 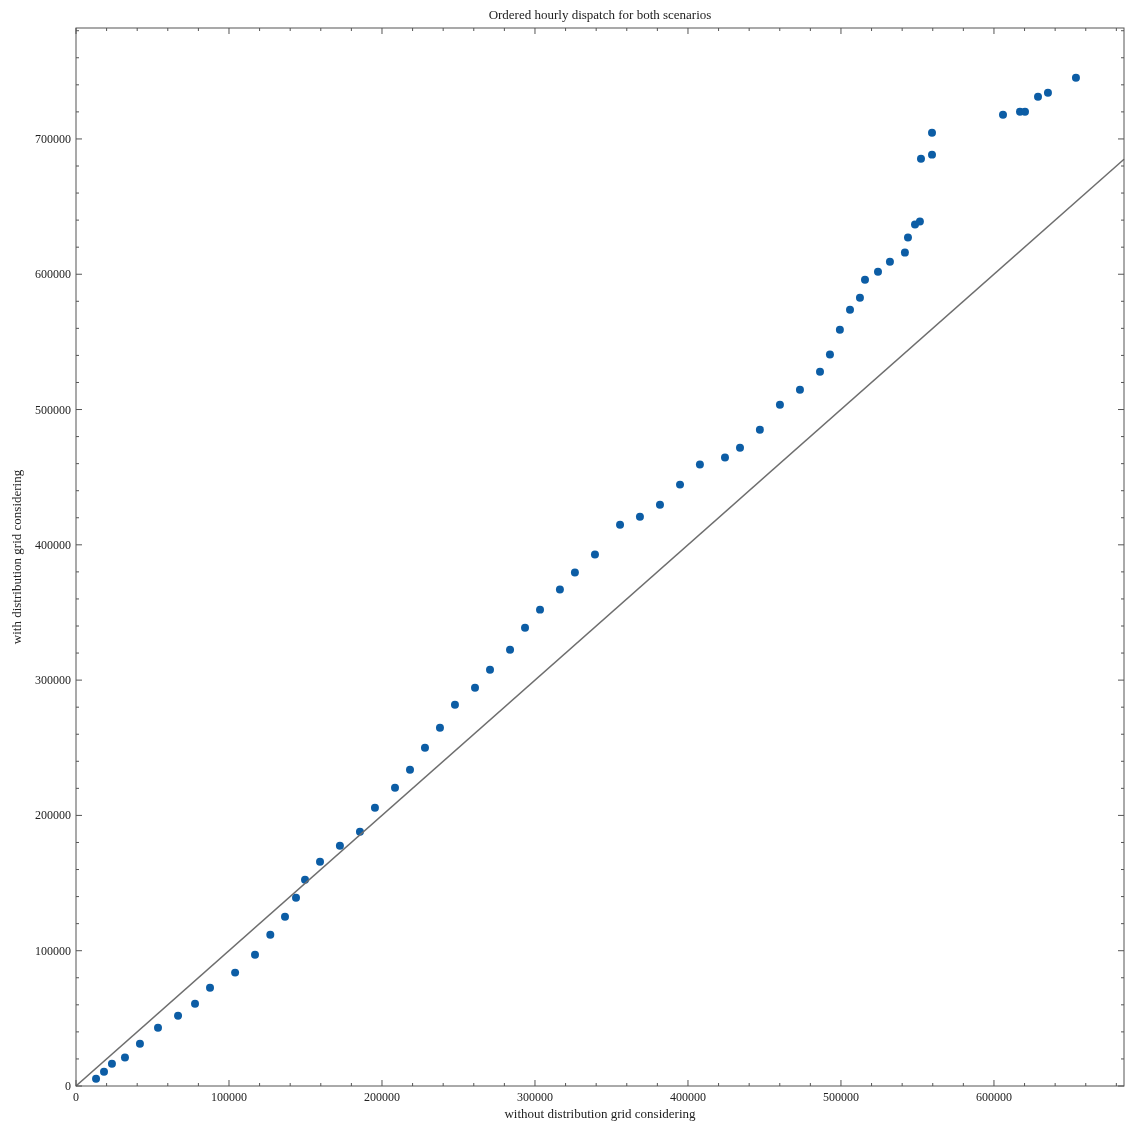 I want to click on chart-title: Ordered hourly dispatch for both scenarios, so click(x=600, y=14).